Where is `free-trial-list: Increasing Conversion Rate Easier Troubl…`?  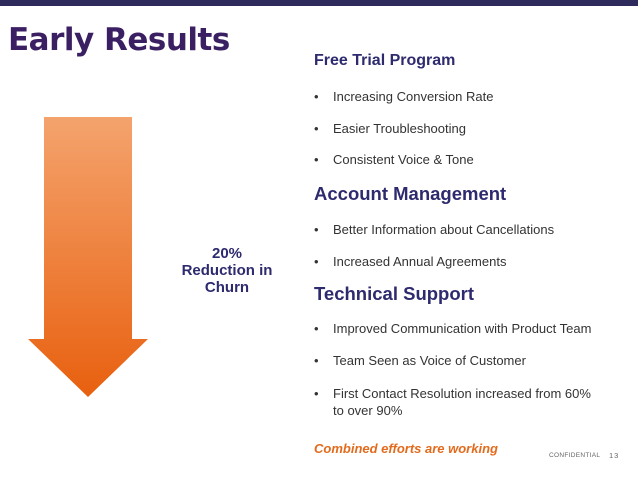
free-trial-list: Increasing Conversion Rate Easier Troubl… is located at coordinates (473, 128).